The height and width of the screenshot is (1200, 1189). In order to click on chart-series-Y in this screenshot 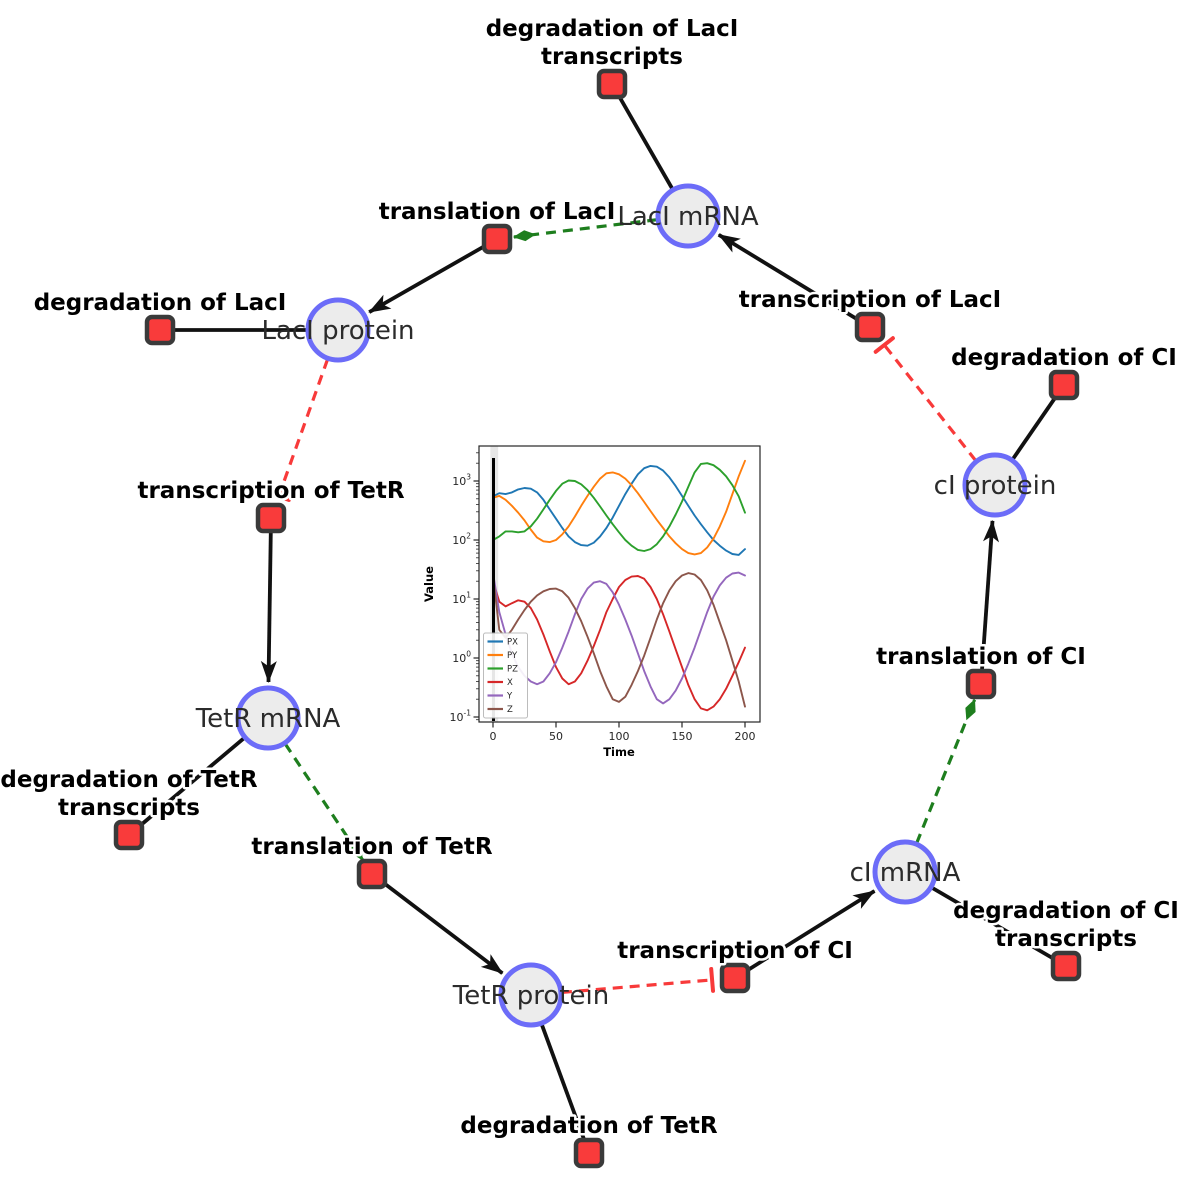, I will do `click(619, 638)`.